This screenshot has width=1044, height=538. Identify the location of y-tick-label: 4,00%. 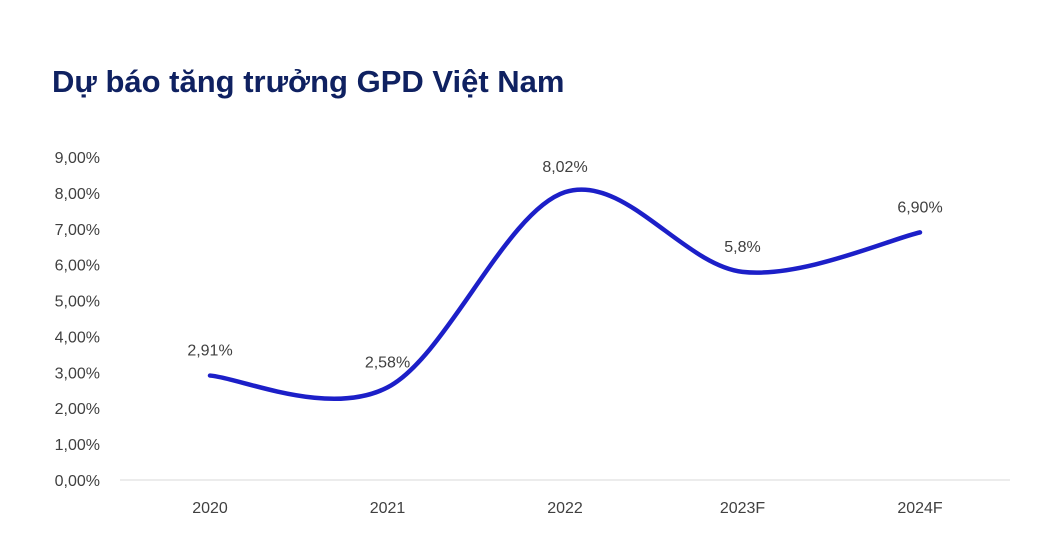
(77, 337).